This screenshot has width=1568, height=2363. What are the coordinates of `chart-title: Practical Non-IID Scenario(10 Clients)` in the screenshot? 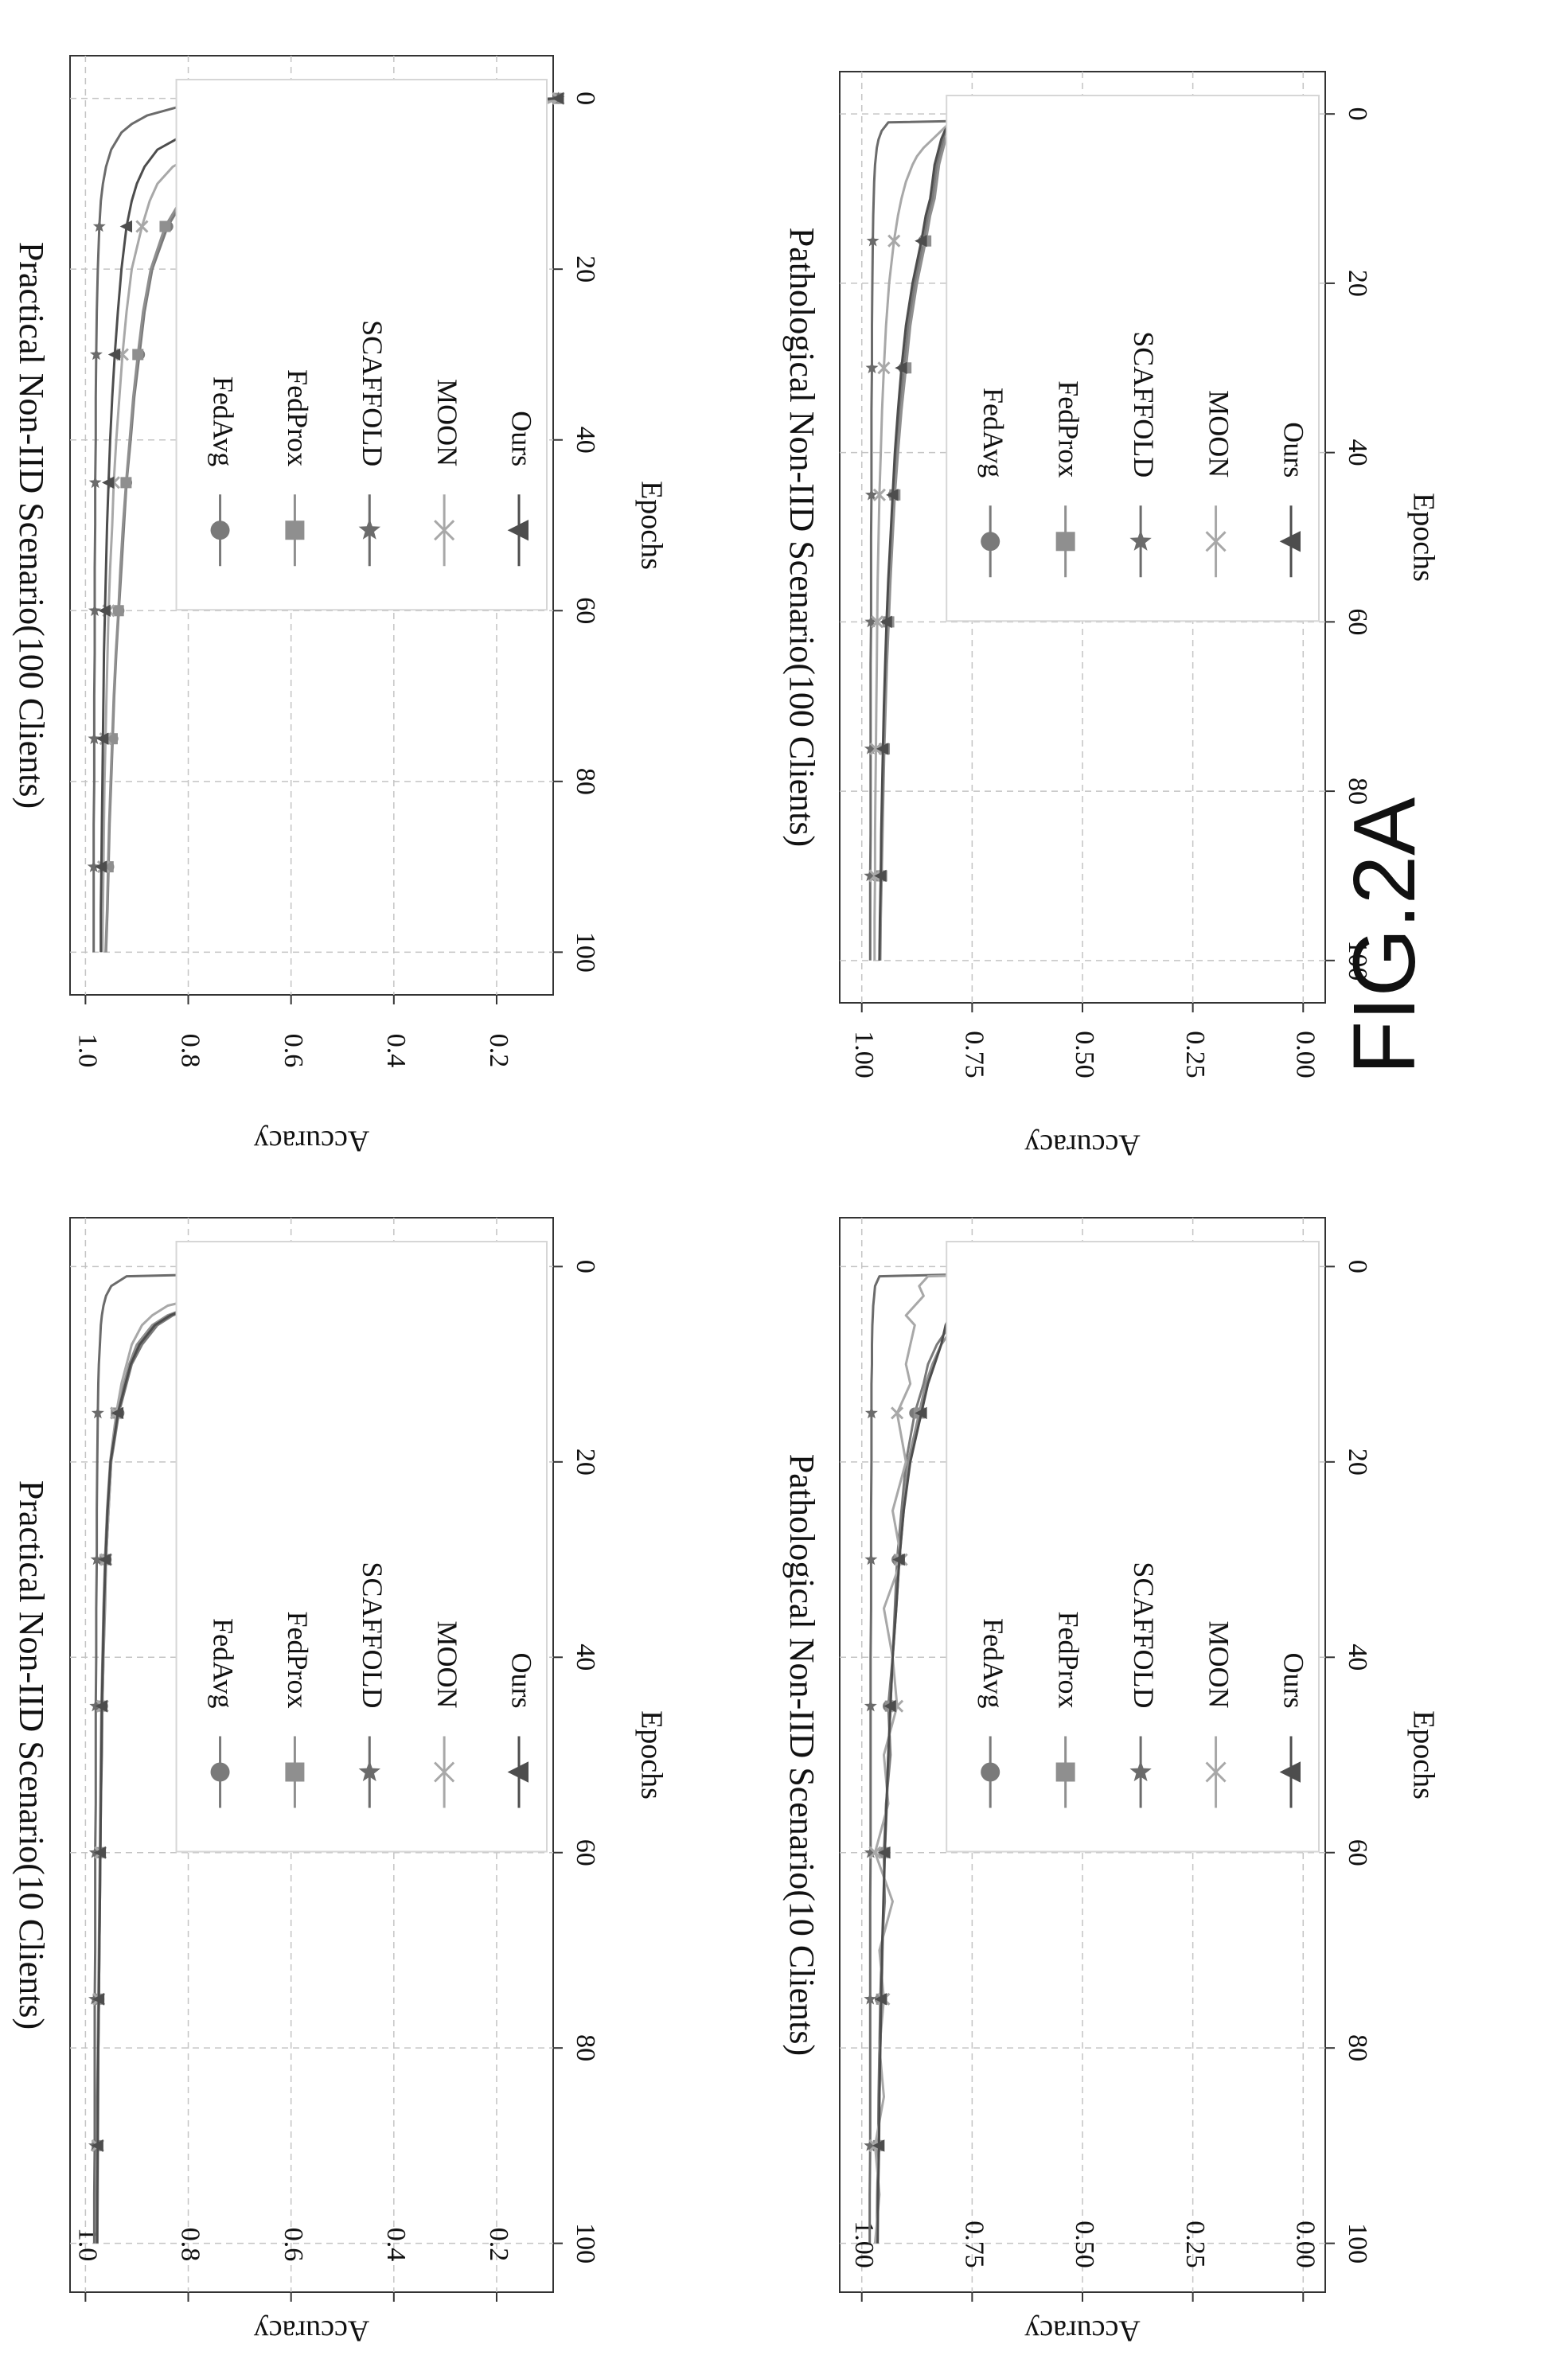 It's located at (32, 1755).